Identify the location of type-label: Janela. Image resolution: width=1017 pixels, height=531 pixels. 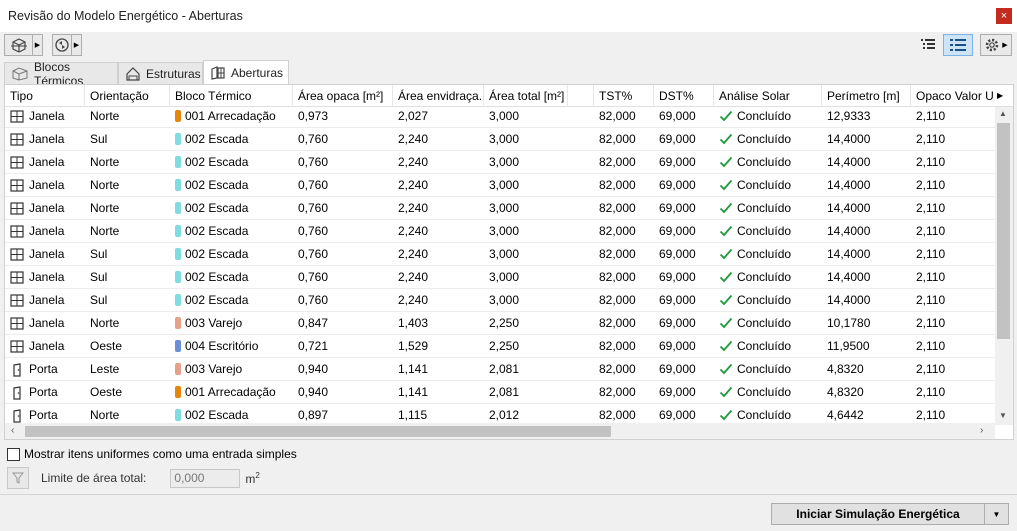
(47, 139).